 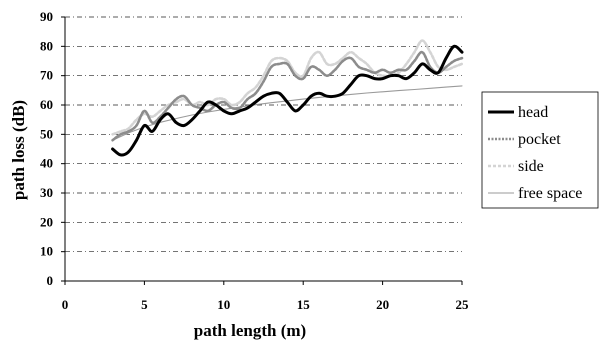 I want to click on x-tick-label: 25, so click(x=463, y=304).